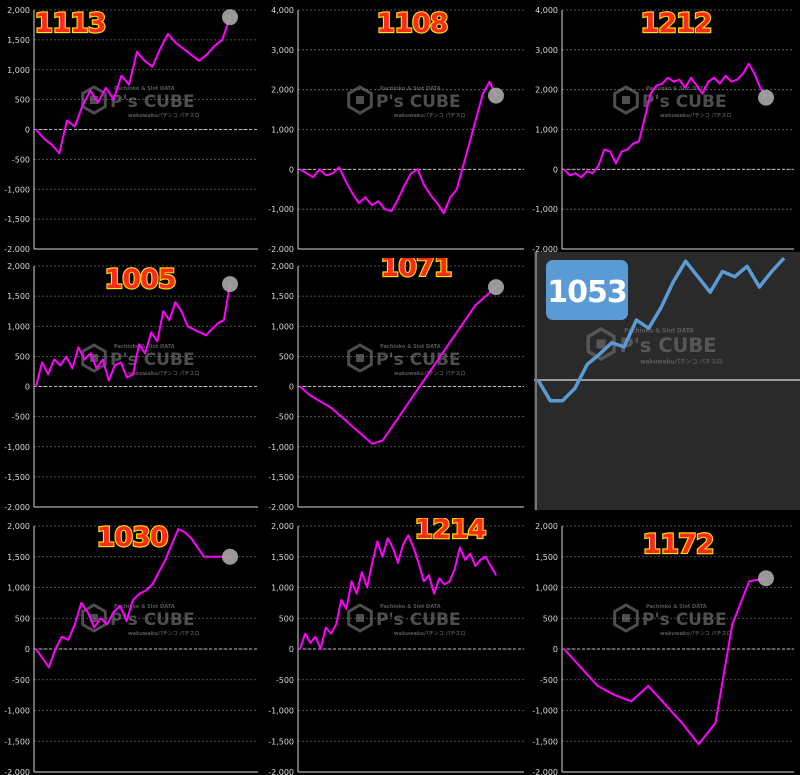  What do you see at coordinates (282, 50) in the screenshot?
I see `y-tick-label: 3,000` at bounding box center [282, 50].